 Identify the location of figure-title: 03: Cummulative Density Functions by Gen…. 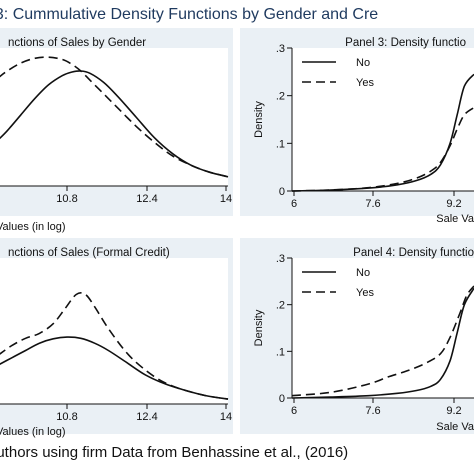
(189, 14).